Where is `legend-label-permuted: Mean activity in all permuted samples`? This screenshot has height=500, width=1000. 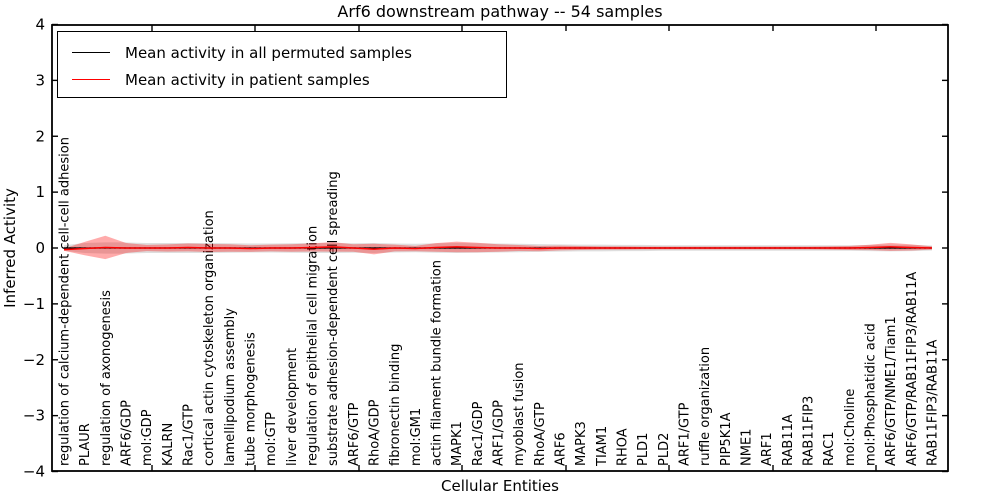 legend-label-permuted: Mean activity in all permuted samples is located at coordinates (268, 52).